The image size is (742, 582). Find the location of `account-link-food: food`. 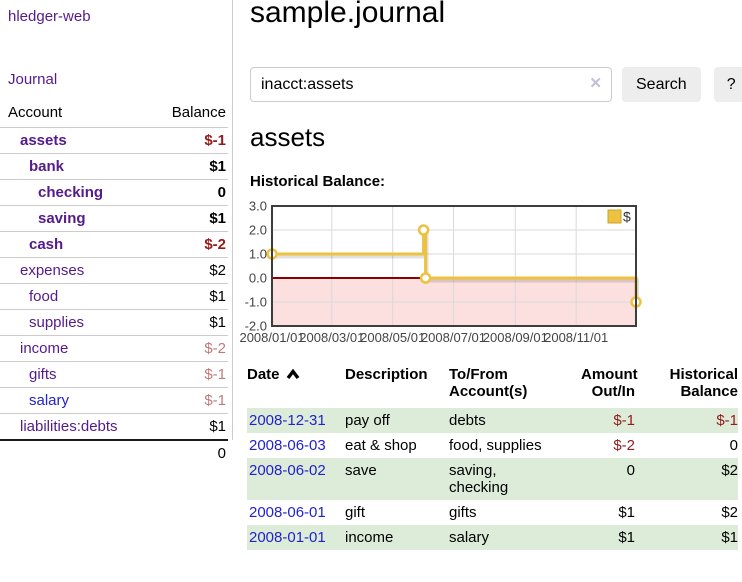

account-link-food: food is located at coordinates (44, 296).